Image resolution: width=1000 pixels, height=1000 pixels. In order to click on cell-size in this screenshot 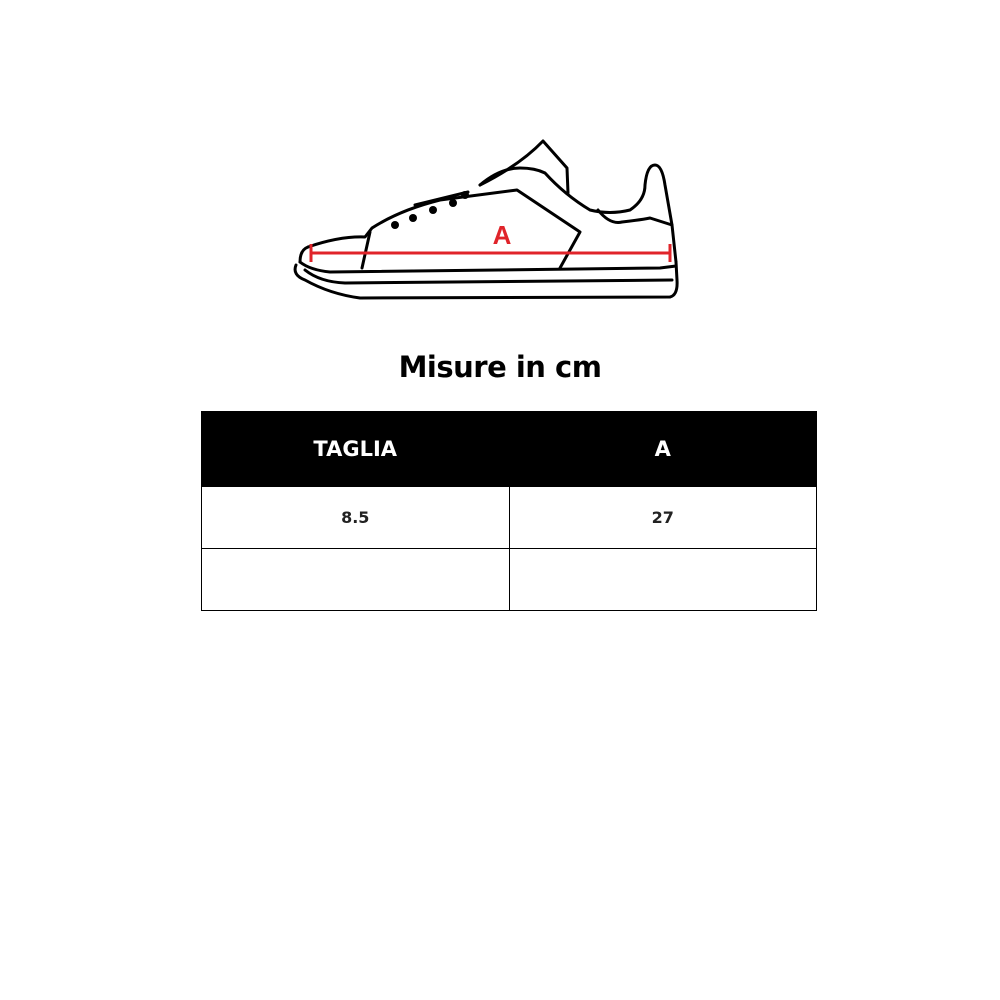, I will do `click(355, 579)`.